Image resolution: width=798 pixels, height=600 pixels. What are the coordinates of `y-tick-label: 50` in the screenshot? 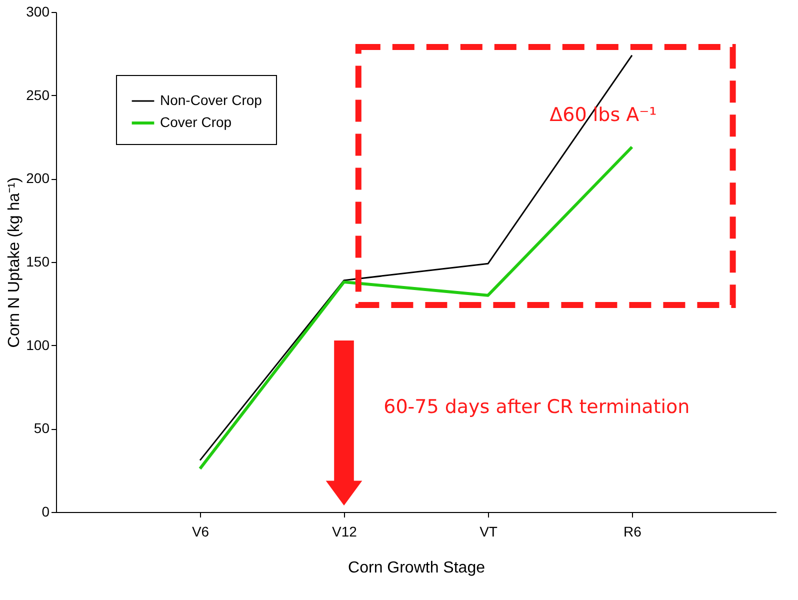 It's located at (42, 428).